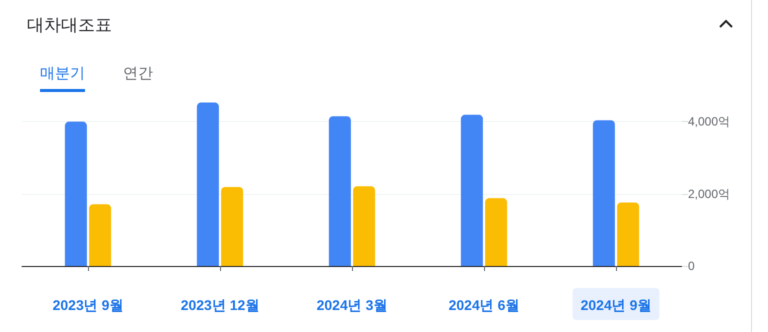 The width and height of the screenshot is (768, 332). Describe the element at coordinates (220, 305) in the screenshot. I see `x-tick-label: 2023년 12월` at that location.